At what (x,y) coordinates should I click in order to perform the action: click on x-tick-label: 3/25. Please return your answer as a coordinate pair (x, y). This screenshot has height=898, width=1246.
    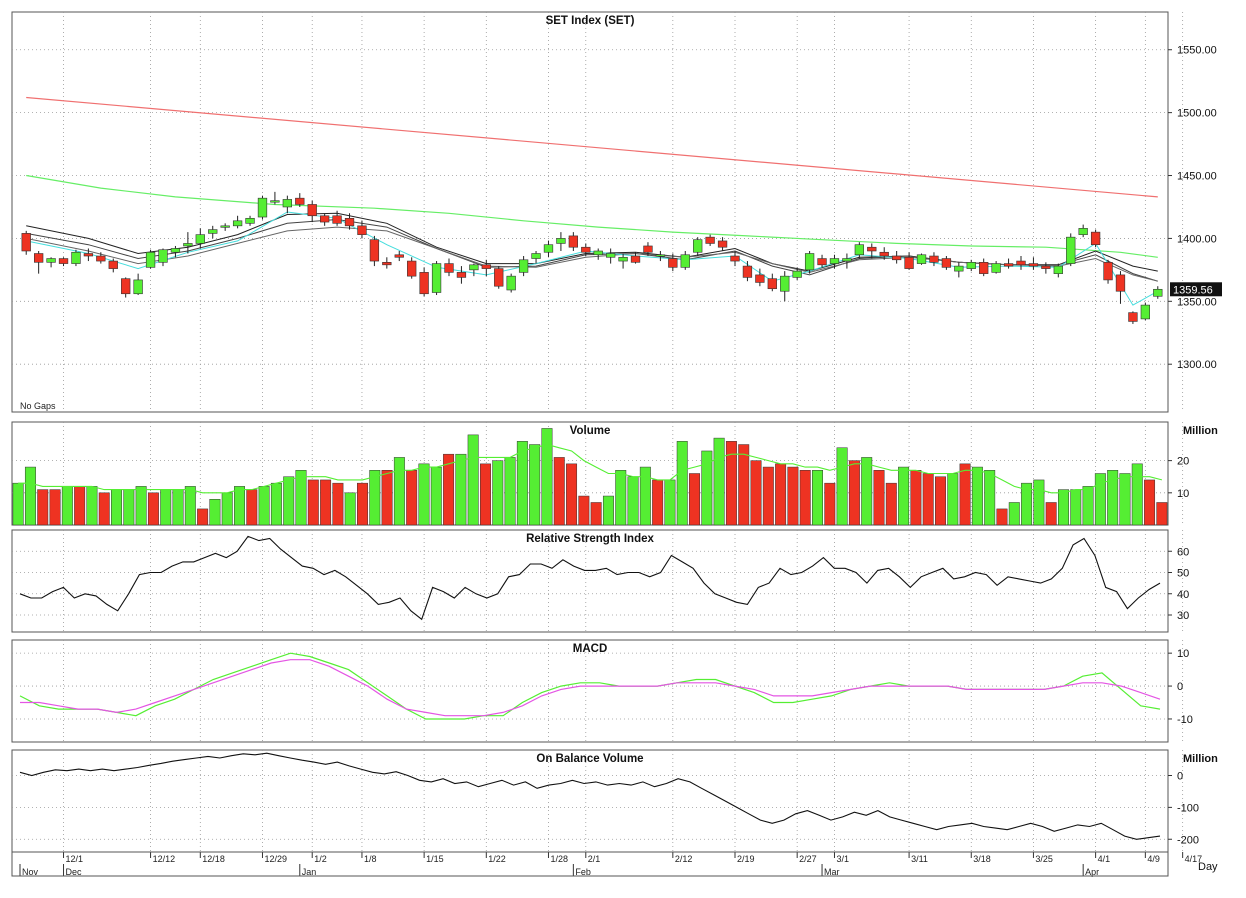
    Looking at the image, I should click on (1044, 859).